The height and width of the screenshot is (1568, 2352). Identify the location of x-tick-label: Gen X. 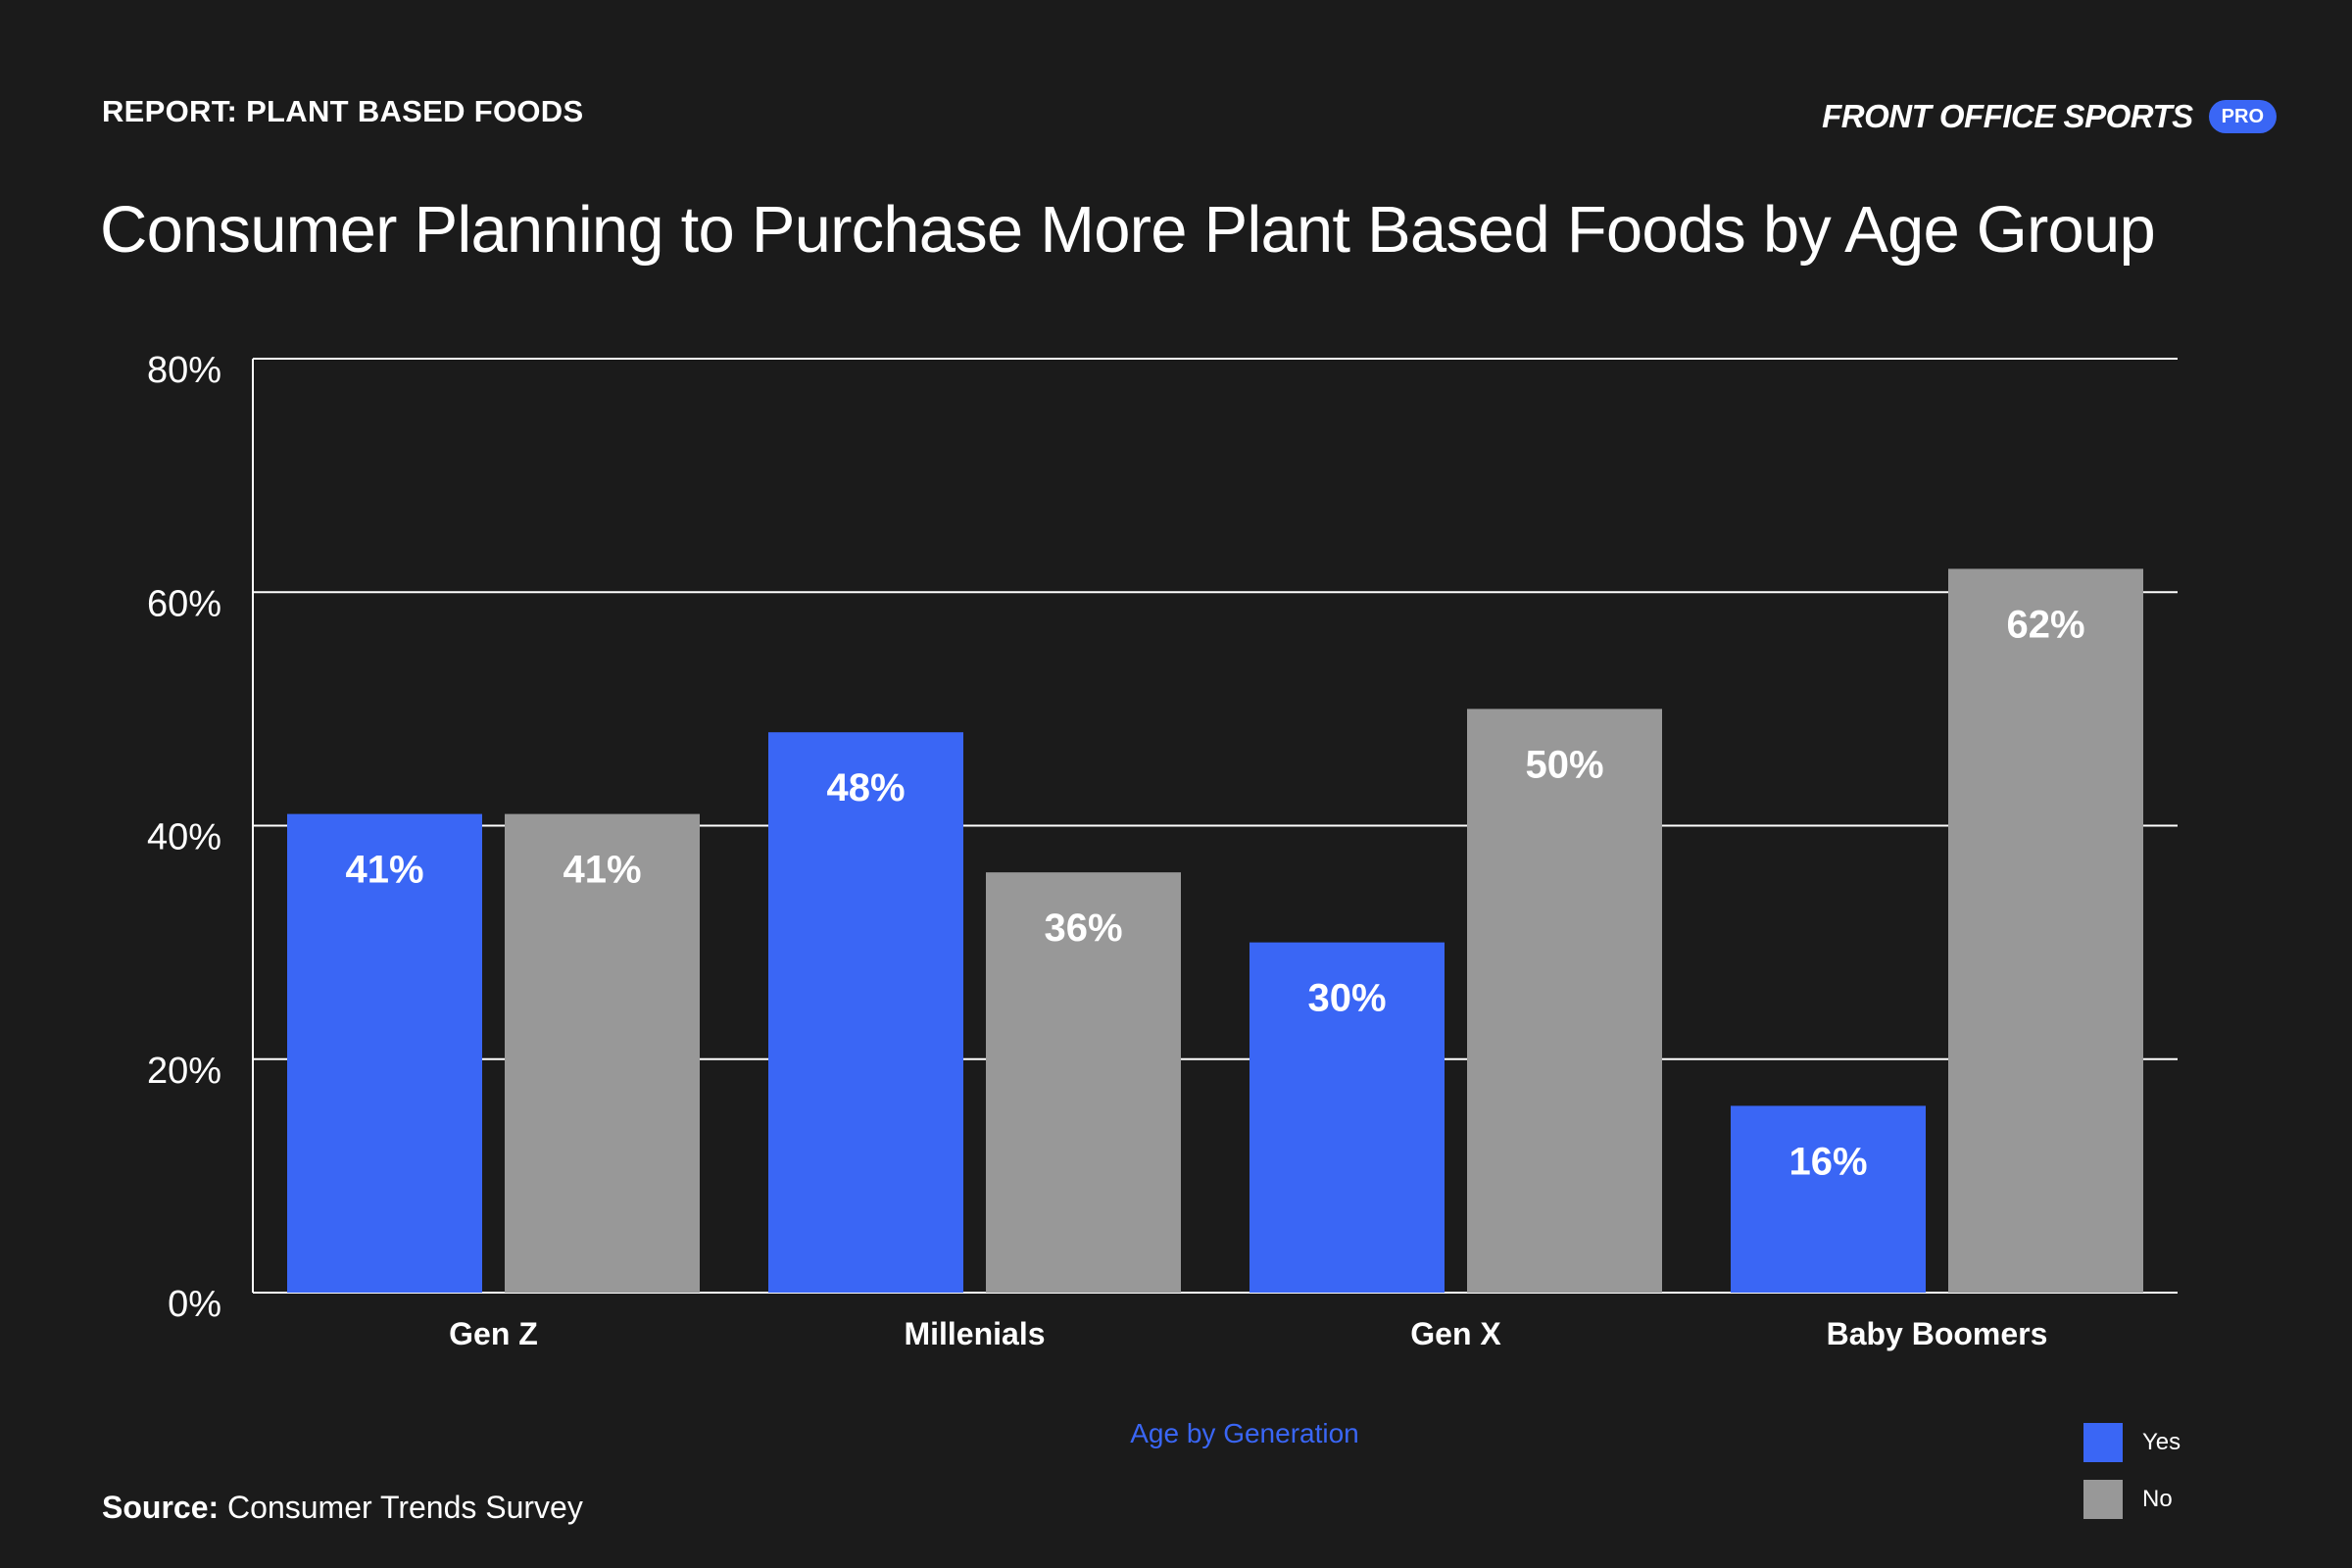
(1455, 1333).